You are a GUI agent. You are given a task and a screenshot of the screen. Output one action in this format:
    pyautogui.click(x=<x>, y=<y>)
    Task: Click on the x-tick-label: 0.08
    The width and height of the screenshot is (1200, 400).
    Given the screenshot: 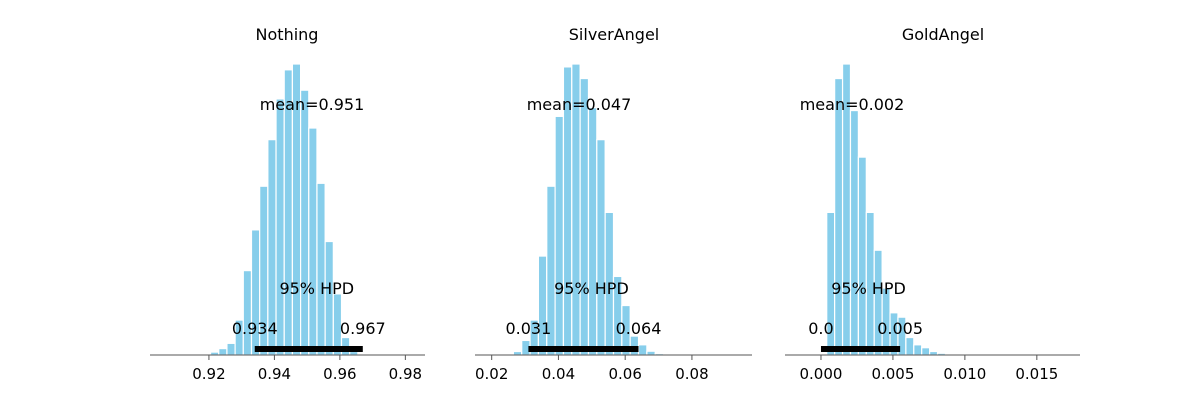 What is the action you would take?
    pyautogui.click(x=691, y=374)
    